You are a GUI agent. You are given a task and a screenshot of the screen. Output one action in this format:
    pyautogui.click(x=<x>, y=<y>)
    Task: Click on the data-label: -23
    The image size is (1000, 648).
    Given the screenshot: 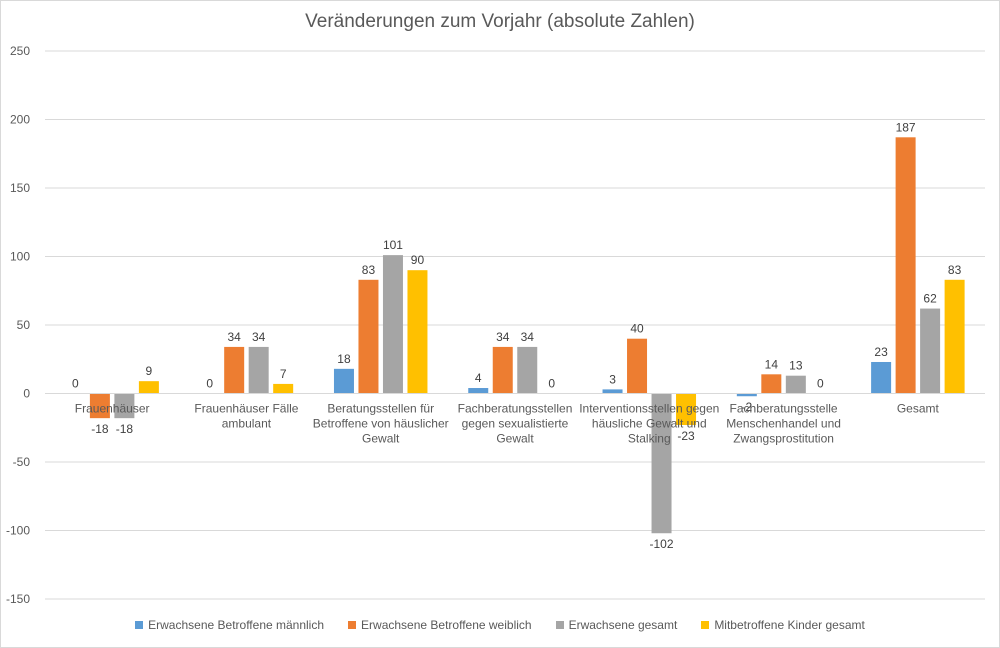 What is the action you would take?
    pyautogui.click(x=686, y=436)
    